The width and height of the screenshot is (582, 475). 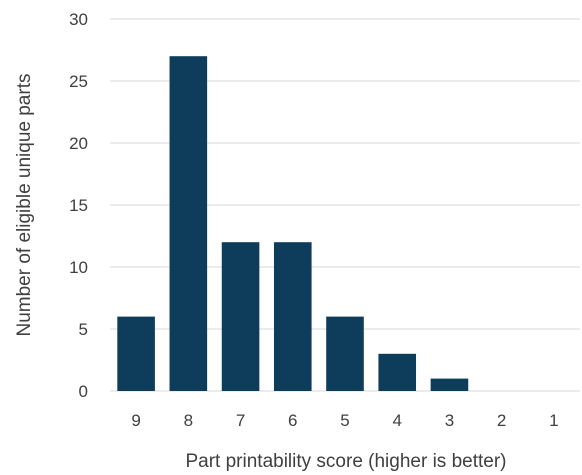 I want to click on y-tick-label: 25, so click(x=78, y=81).